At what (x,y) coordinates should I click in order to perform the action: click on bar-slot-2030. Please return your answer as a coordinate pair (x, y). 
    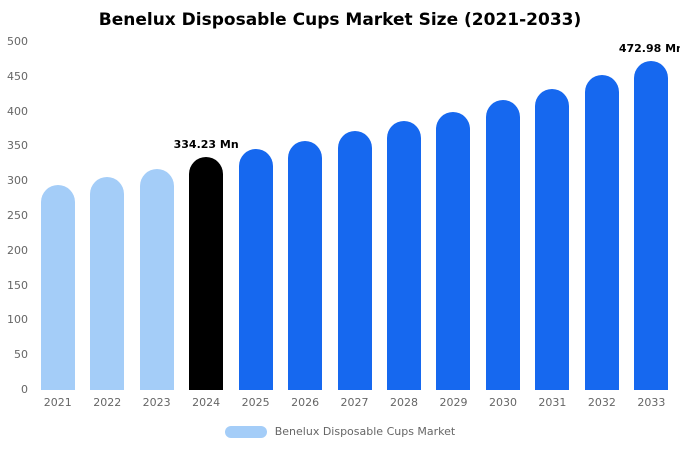
    Looking at the image, I should click on (502, 216).